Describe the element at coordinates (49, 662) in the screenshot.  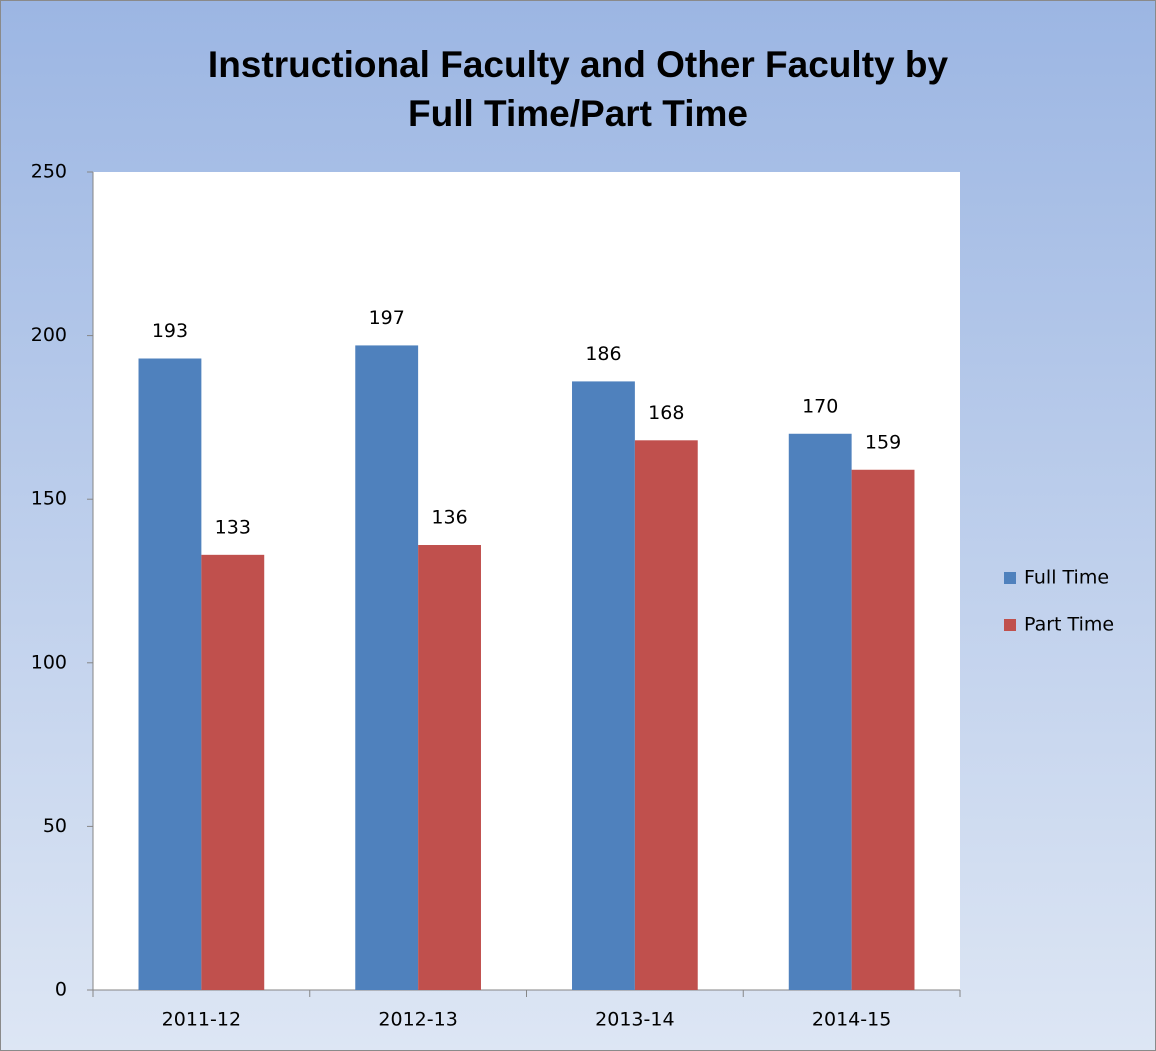
I see `y-tick-label: 100` at that location.